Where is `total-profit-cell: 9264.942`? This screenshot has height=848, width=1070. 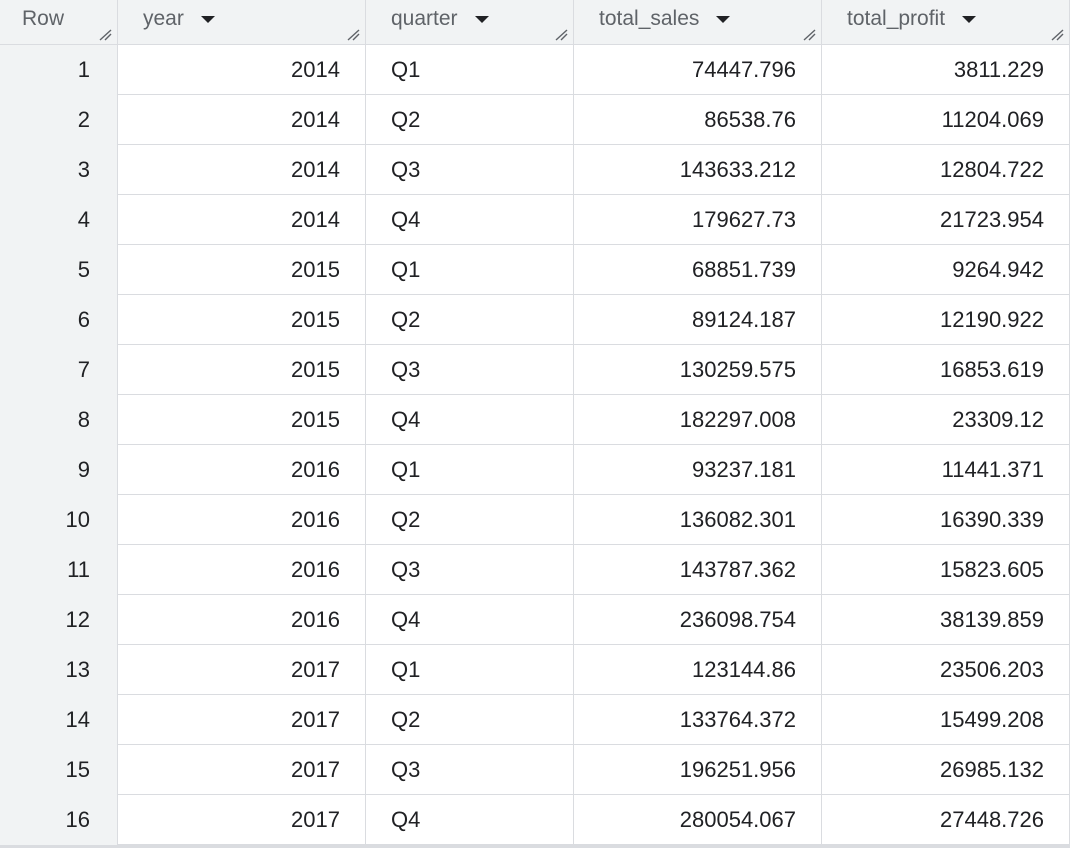 total-profit-cell: 9264.942 is located at coordinates (946, 270).